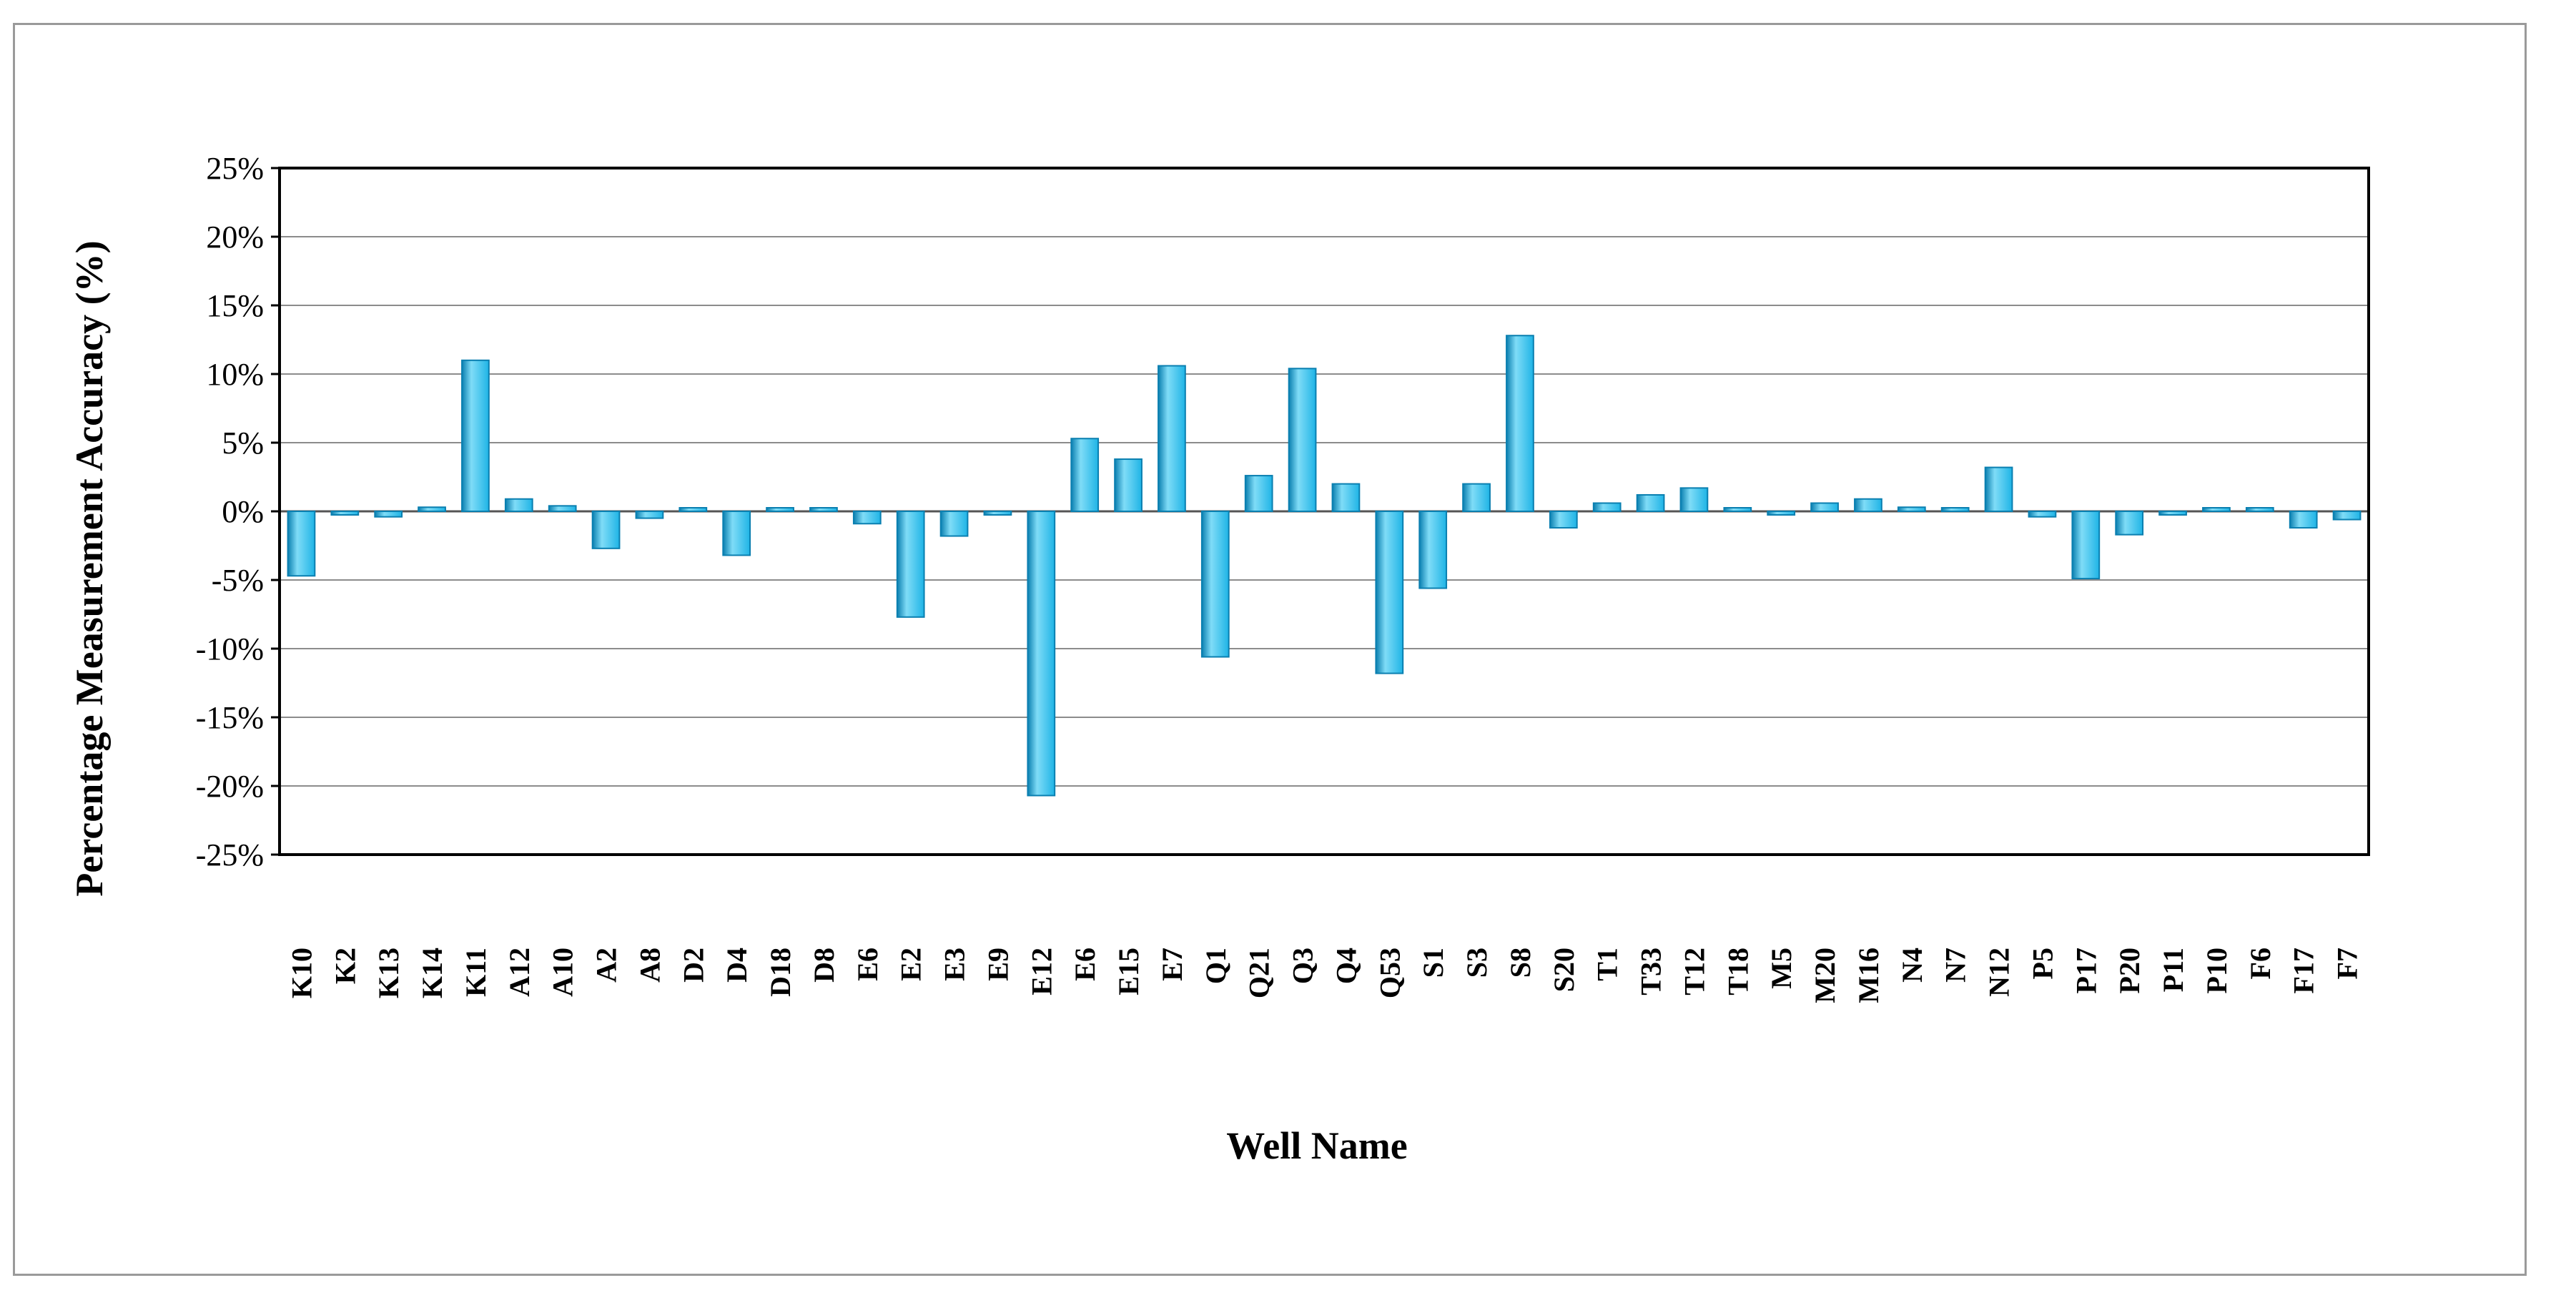 The image size is (2576, 1303). Describe the element at coordinates (607, 965) in the screenshot. I see `x-tick-label: A2` at that location.